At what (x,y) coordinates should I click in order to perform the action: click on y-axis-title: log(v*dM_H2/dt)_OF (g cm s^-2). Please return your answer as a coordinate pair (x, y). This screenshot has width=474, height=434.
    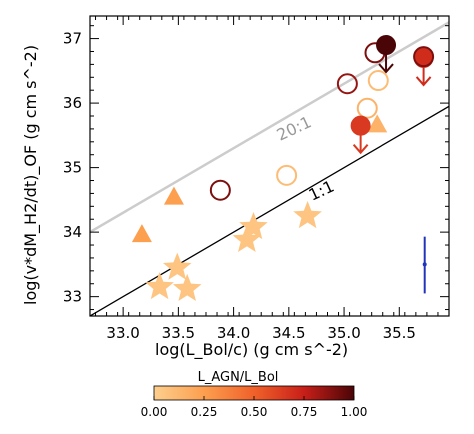
    Looking at the image, I should click on (31, 175).